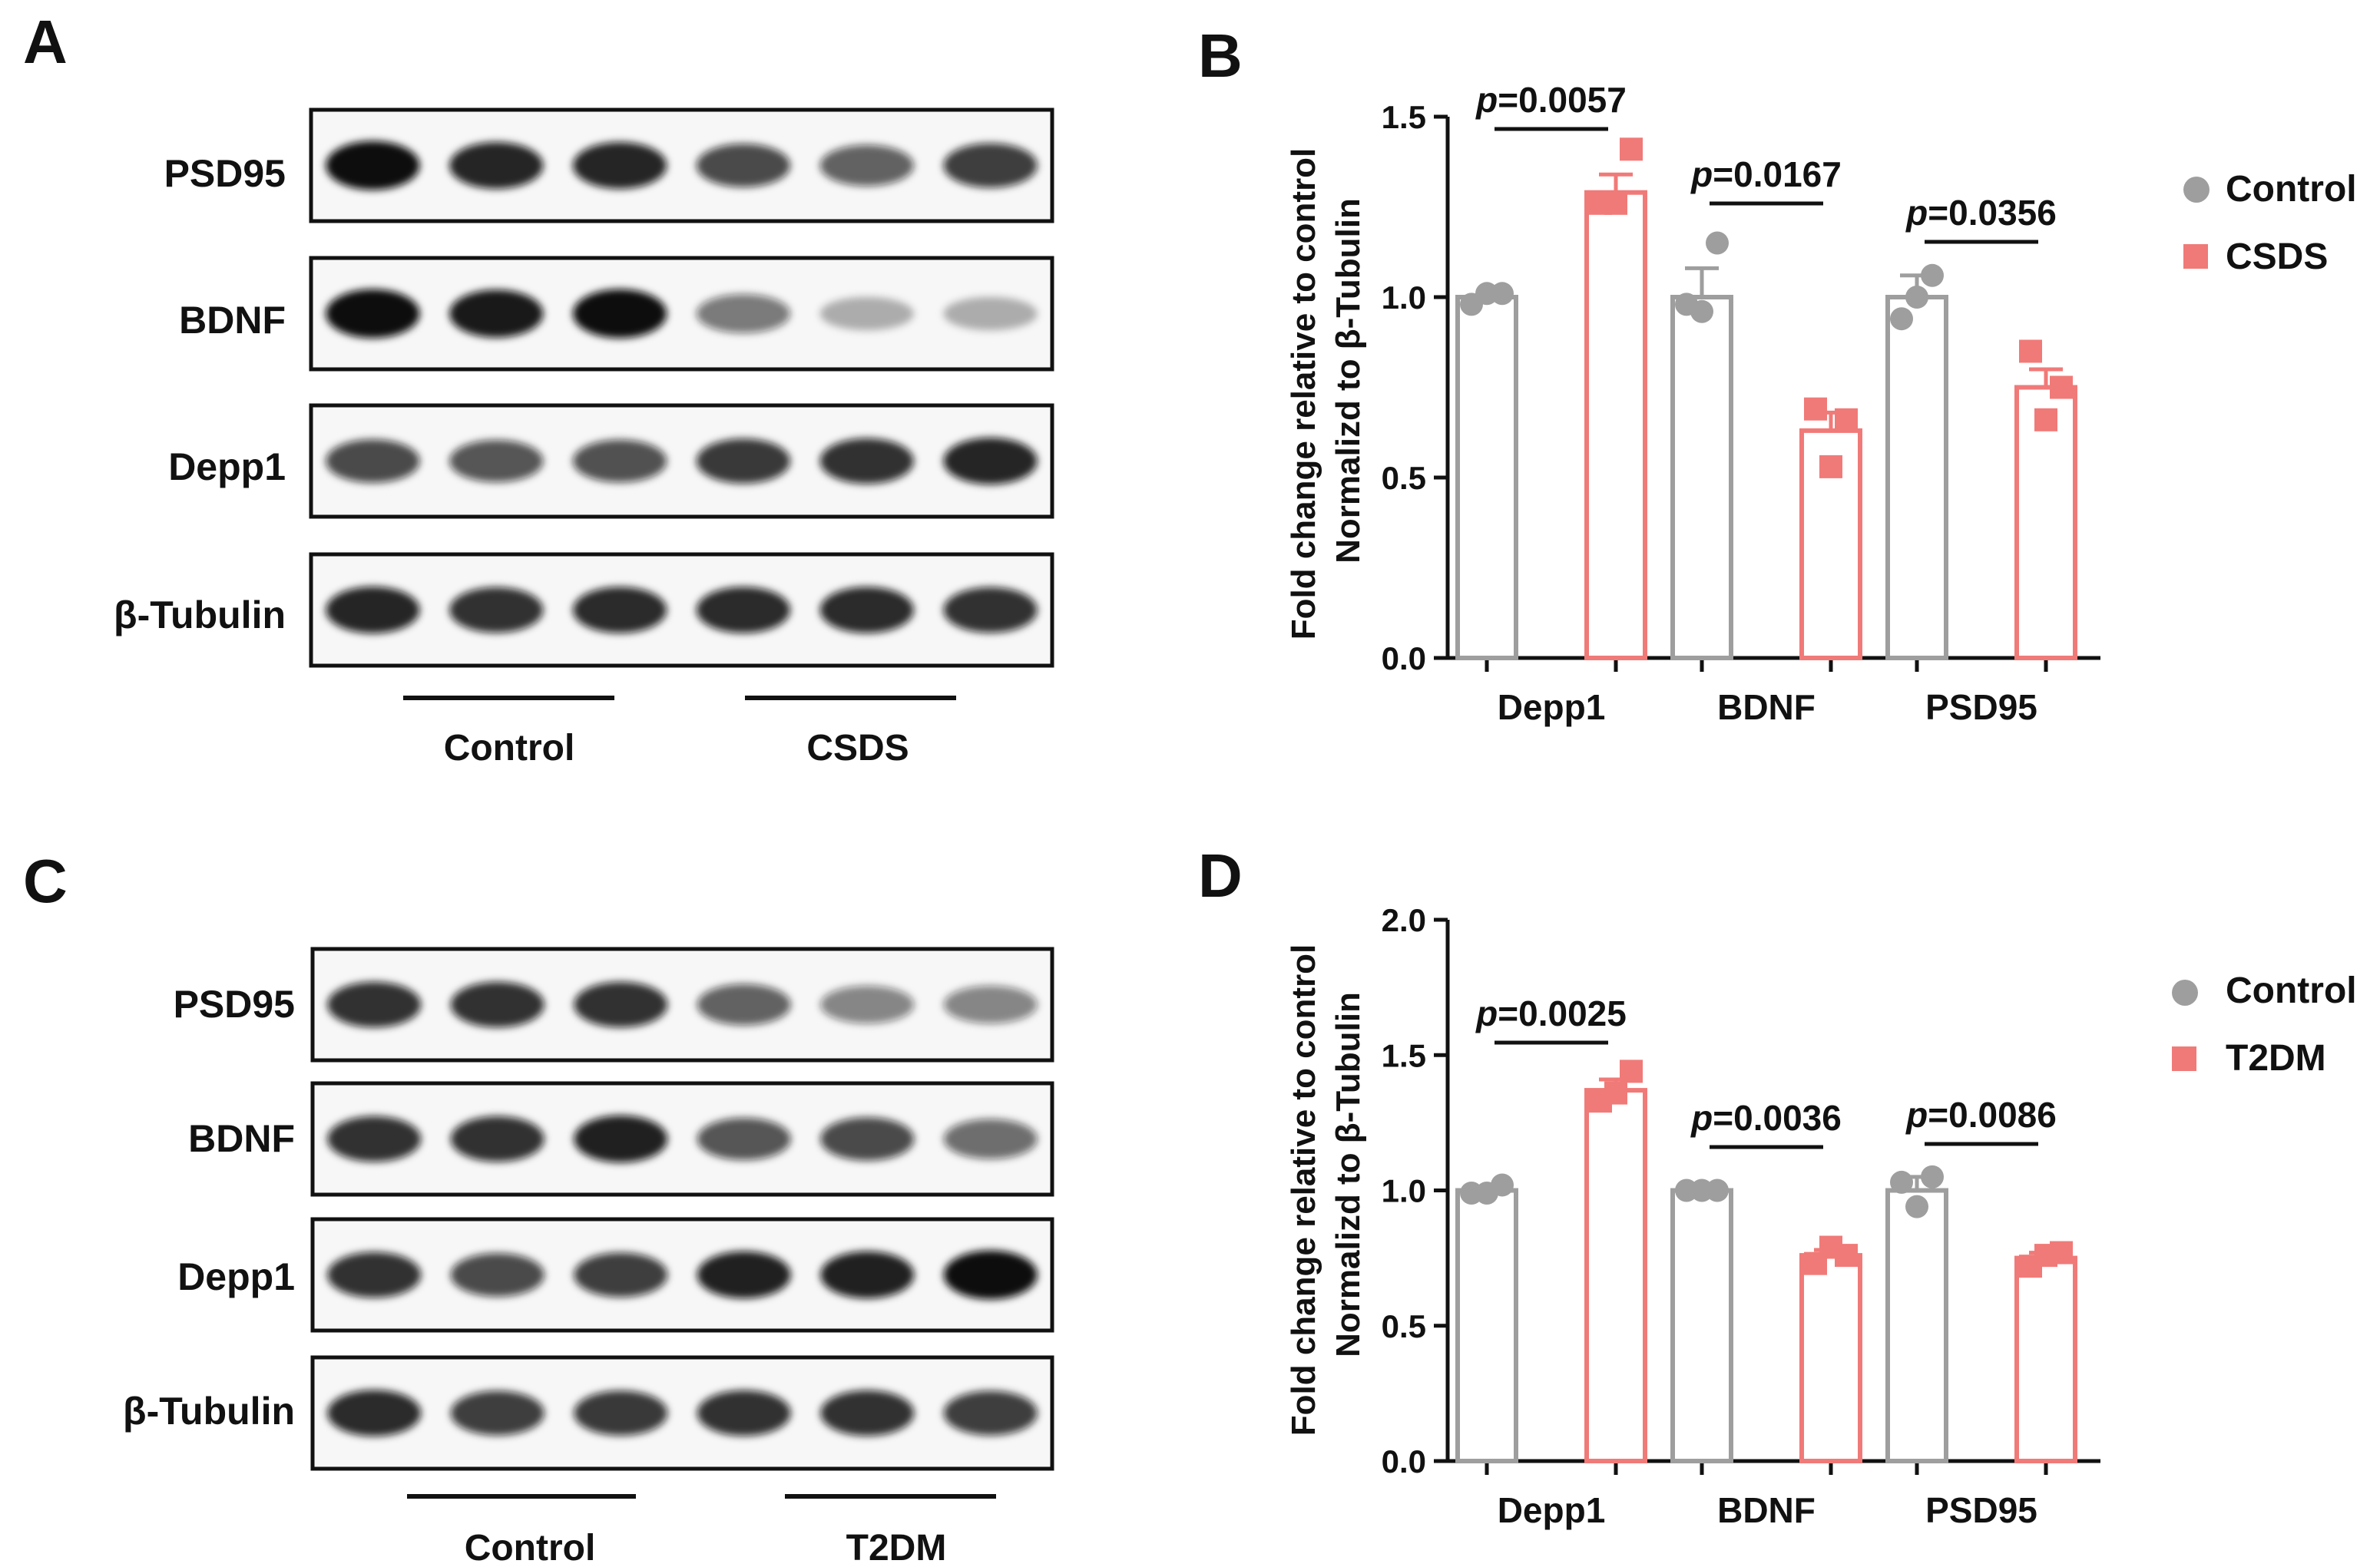 The width and height of the screenshot is (2380, 1567). What do you see at coordinates (2195, 256) in the screenshot?
I see `legend-marker-csds` at bounding box center [2195, 256].